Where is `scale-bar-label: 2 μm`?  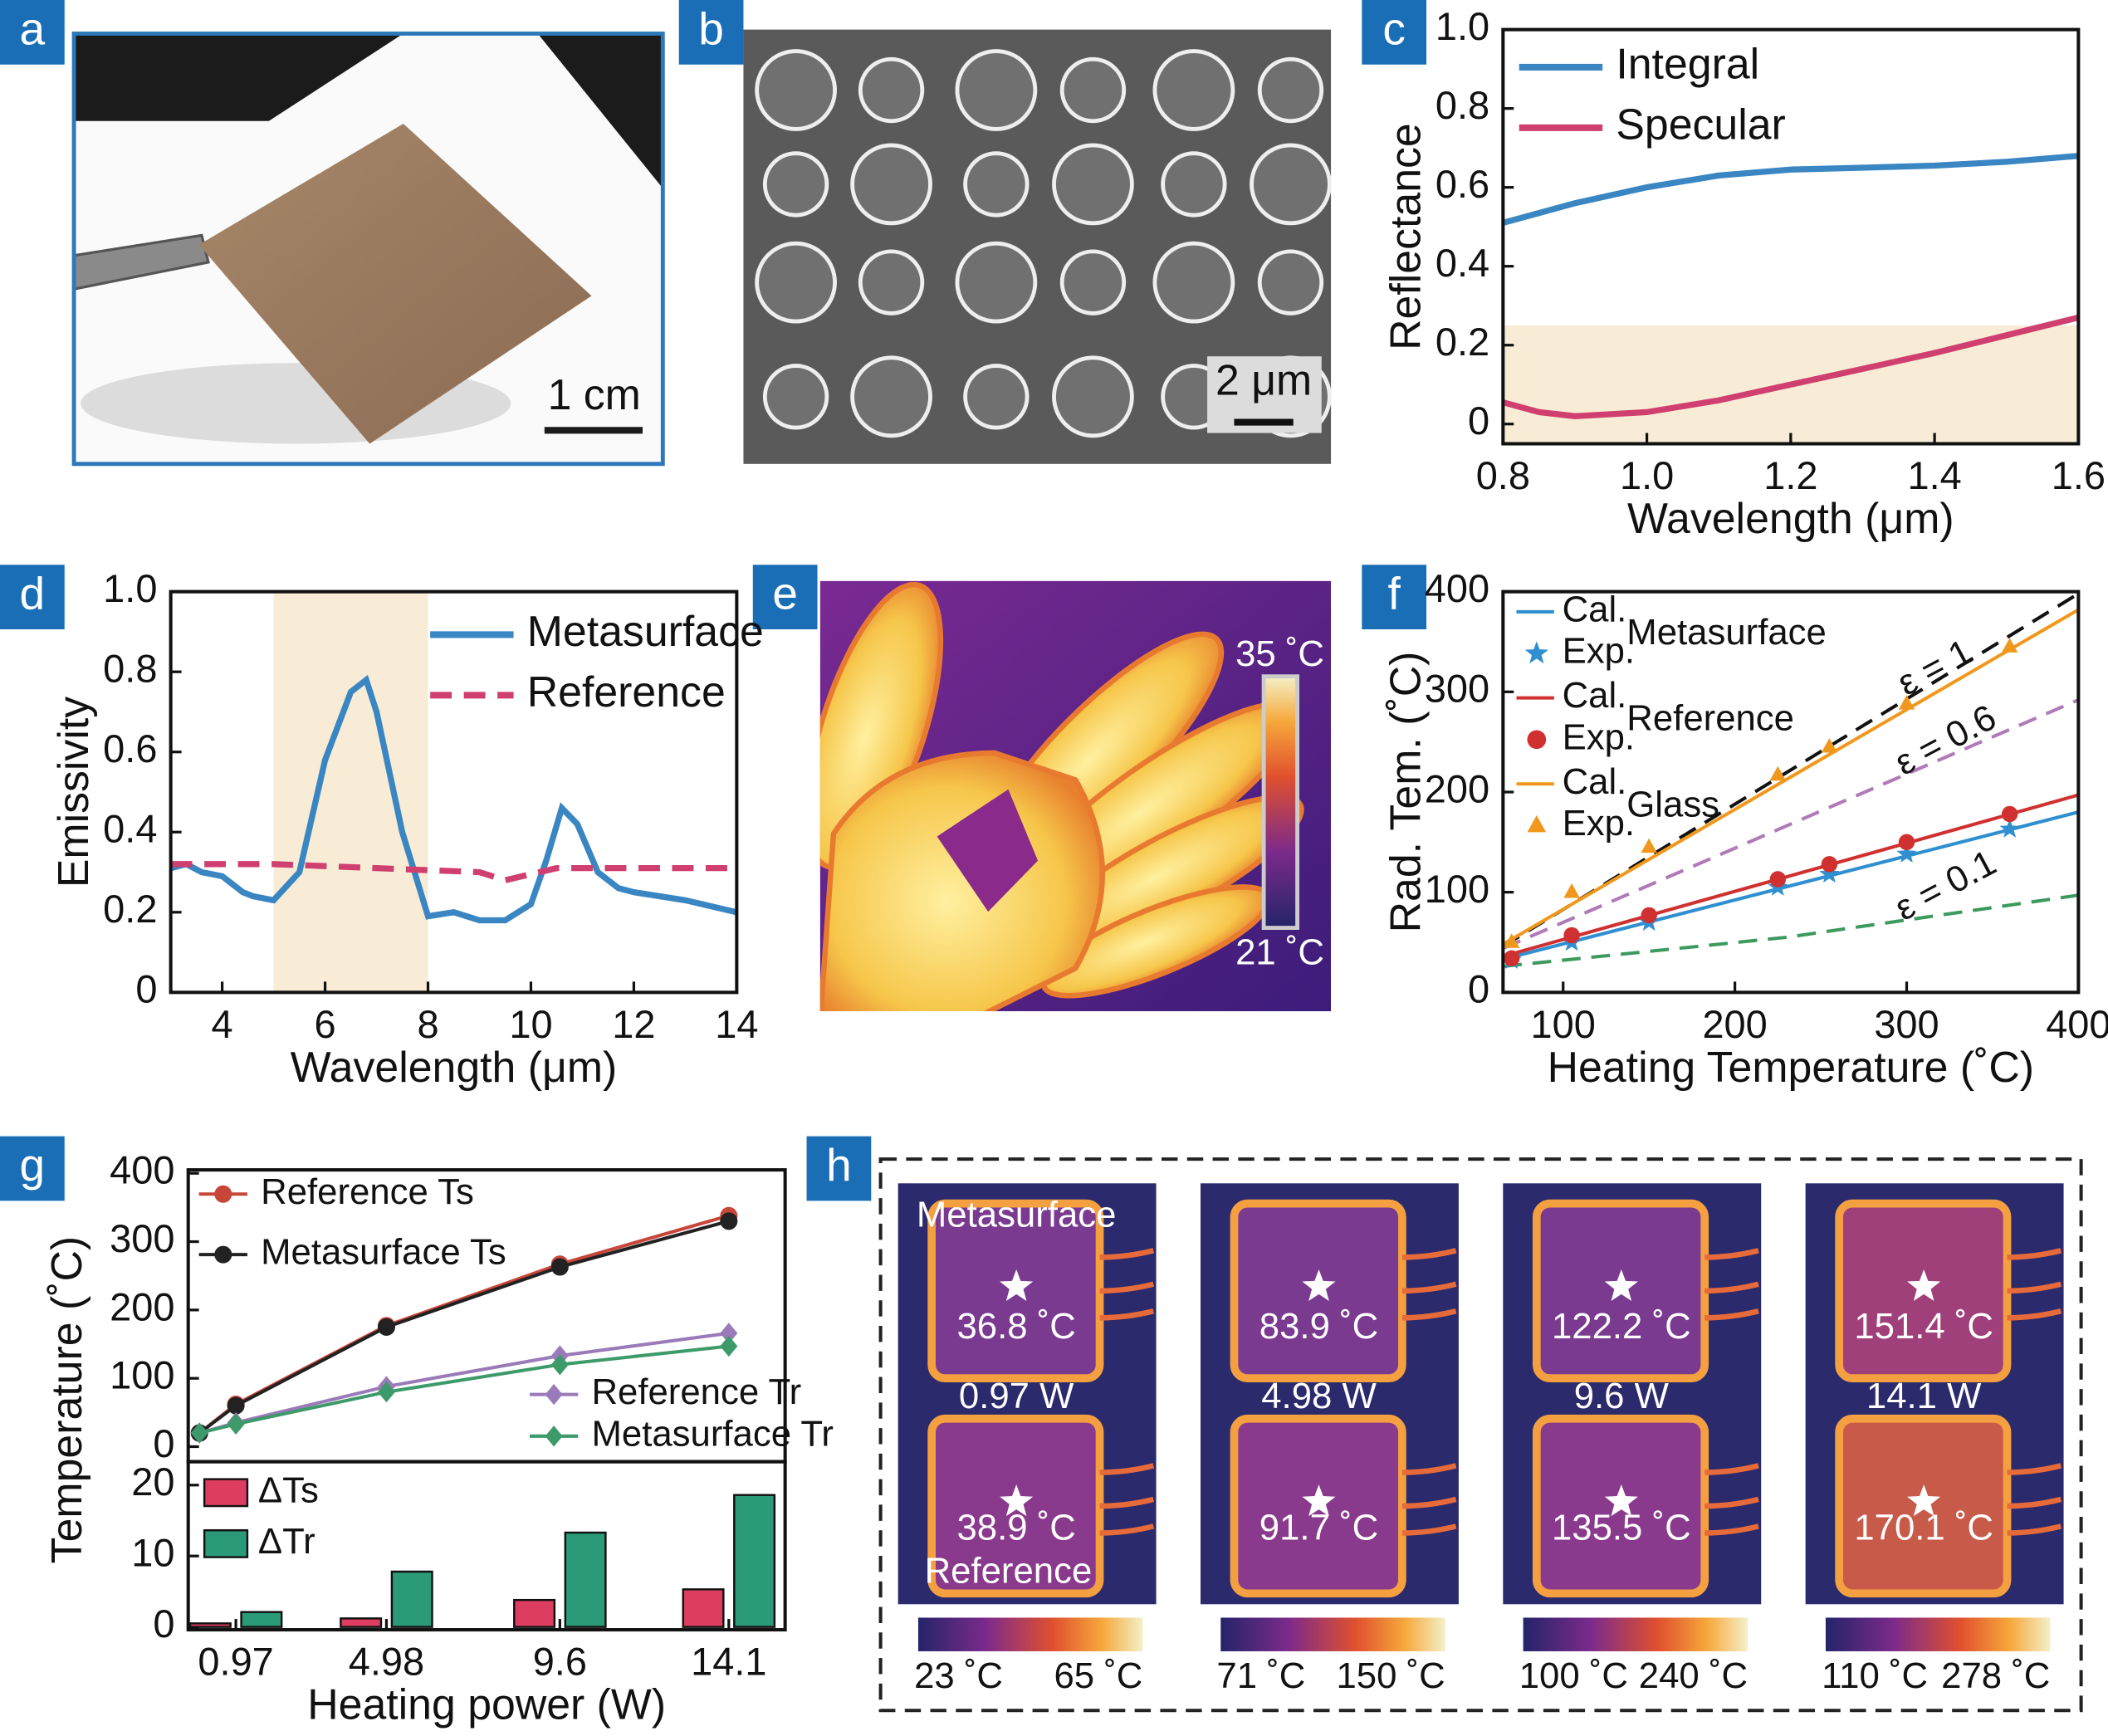 scale-bar-label: 2 μm is located at coordinates (1263, 379).